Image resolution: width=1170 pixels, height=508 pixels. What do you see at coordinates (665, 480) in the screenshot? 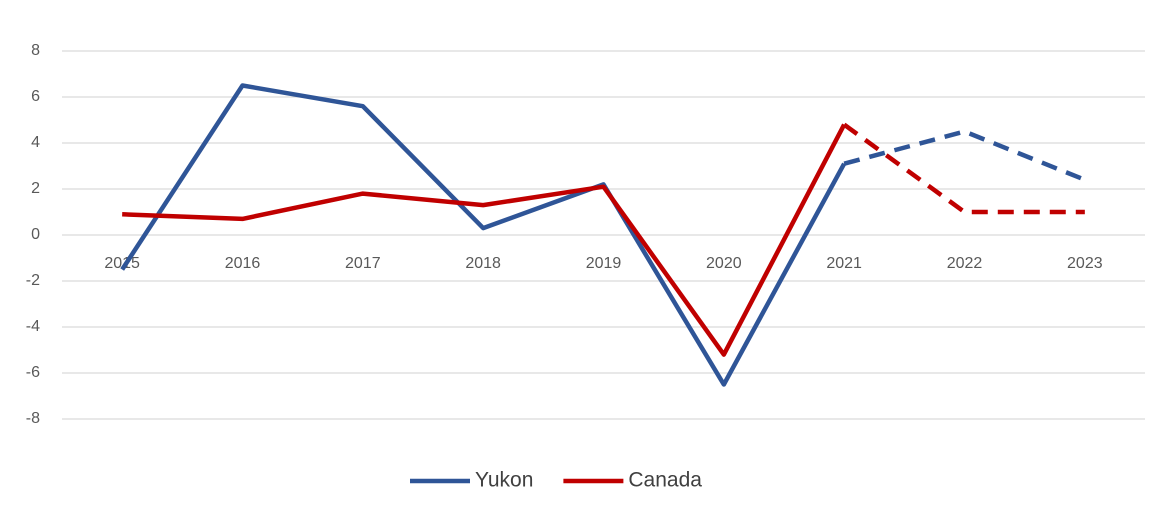
I see `legend-text: Canada` at bounding box center [665, 480].